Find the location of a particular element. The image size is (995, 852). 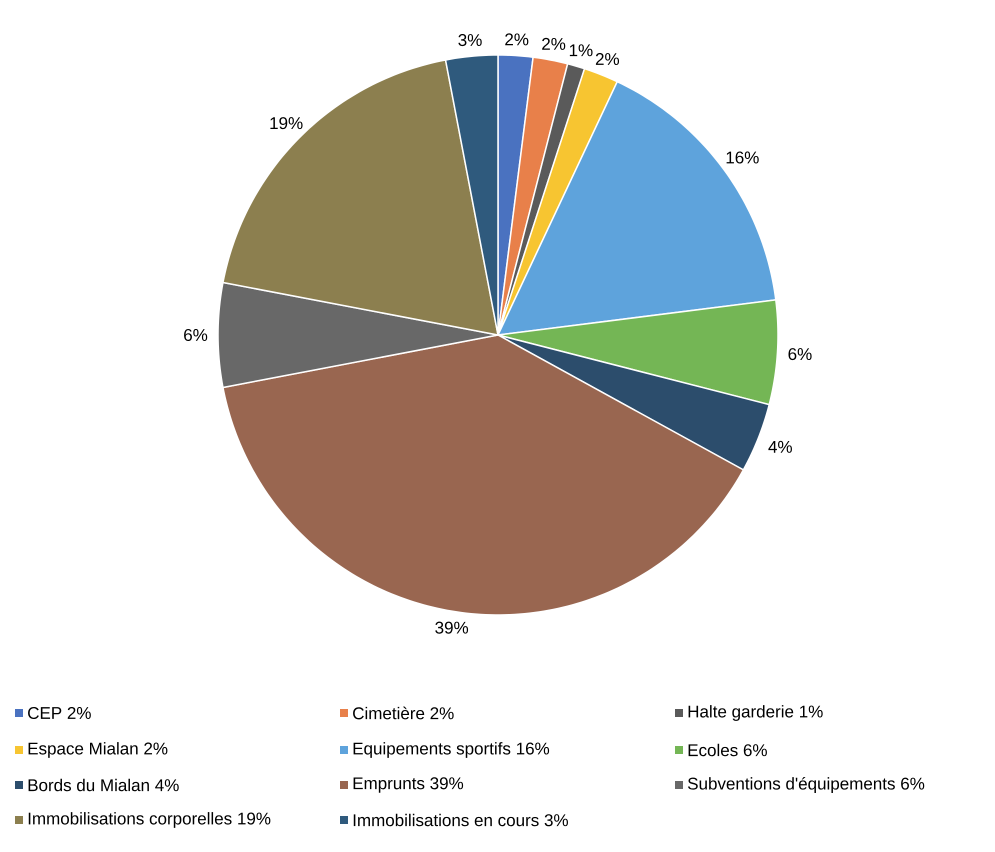

text: 1% is located at coordinates (811, 712).